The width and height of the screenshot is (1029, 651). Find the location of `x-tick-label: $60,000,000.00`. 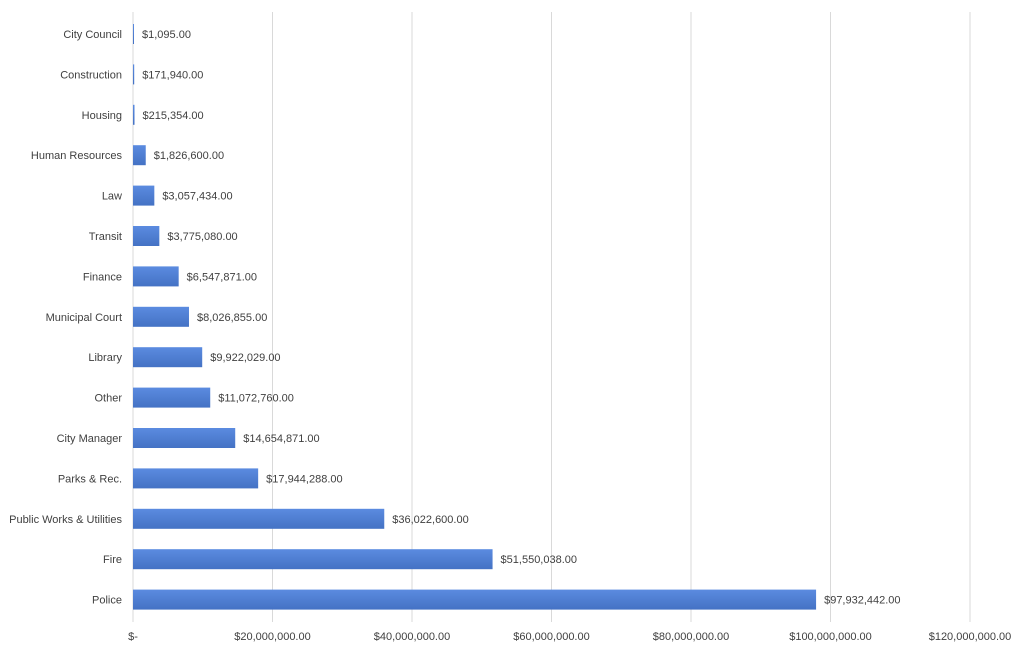

x-tick-label: $60,000,000.00 is located at coordinates (551, 637).